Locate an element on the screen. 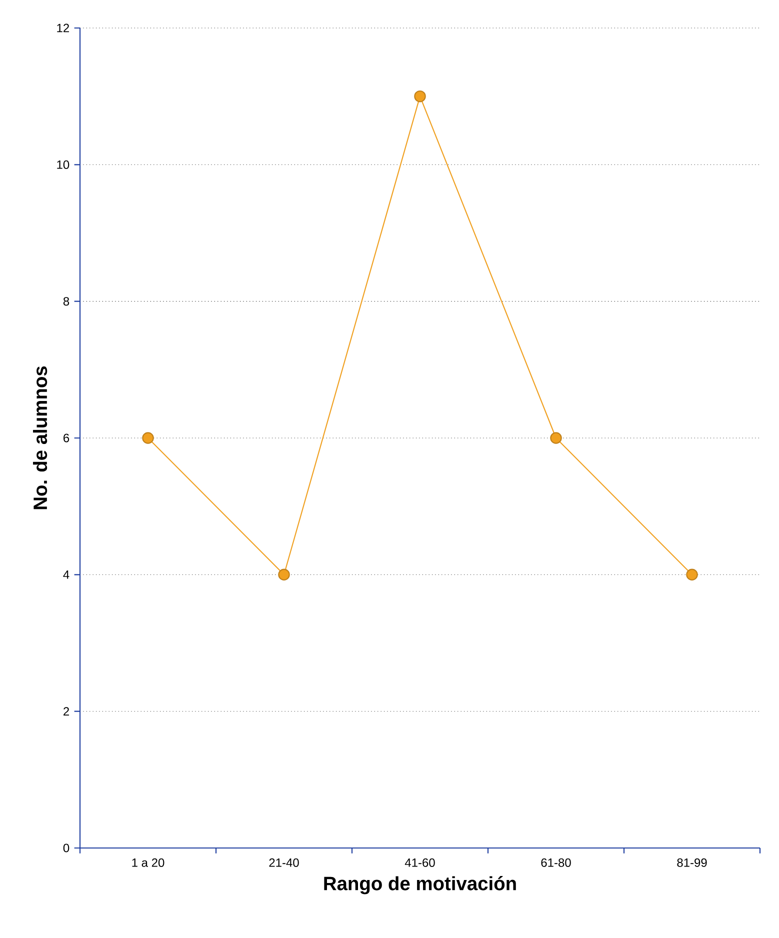  x-axis-title: Rango de motivación is located at coordinates (420, 885).